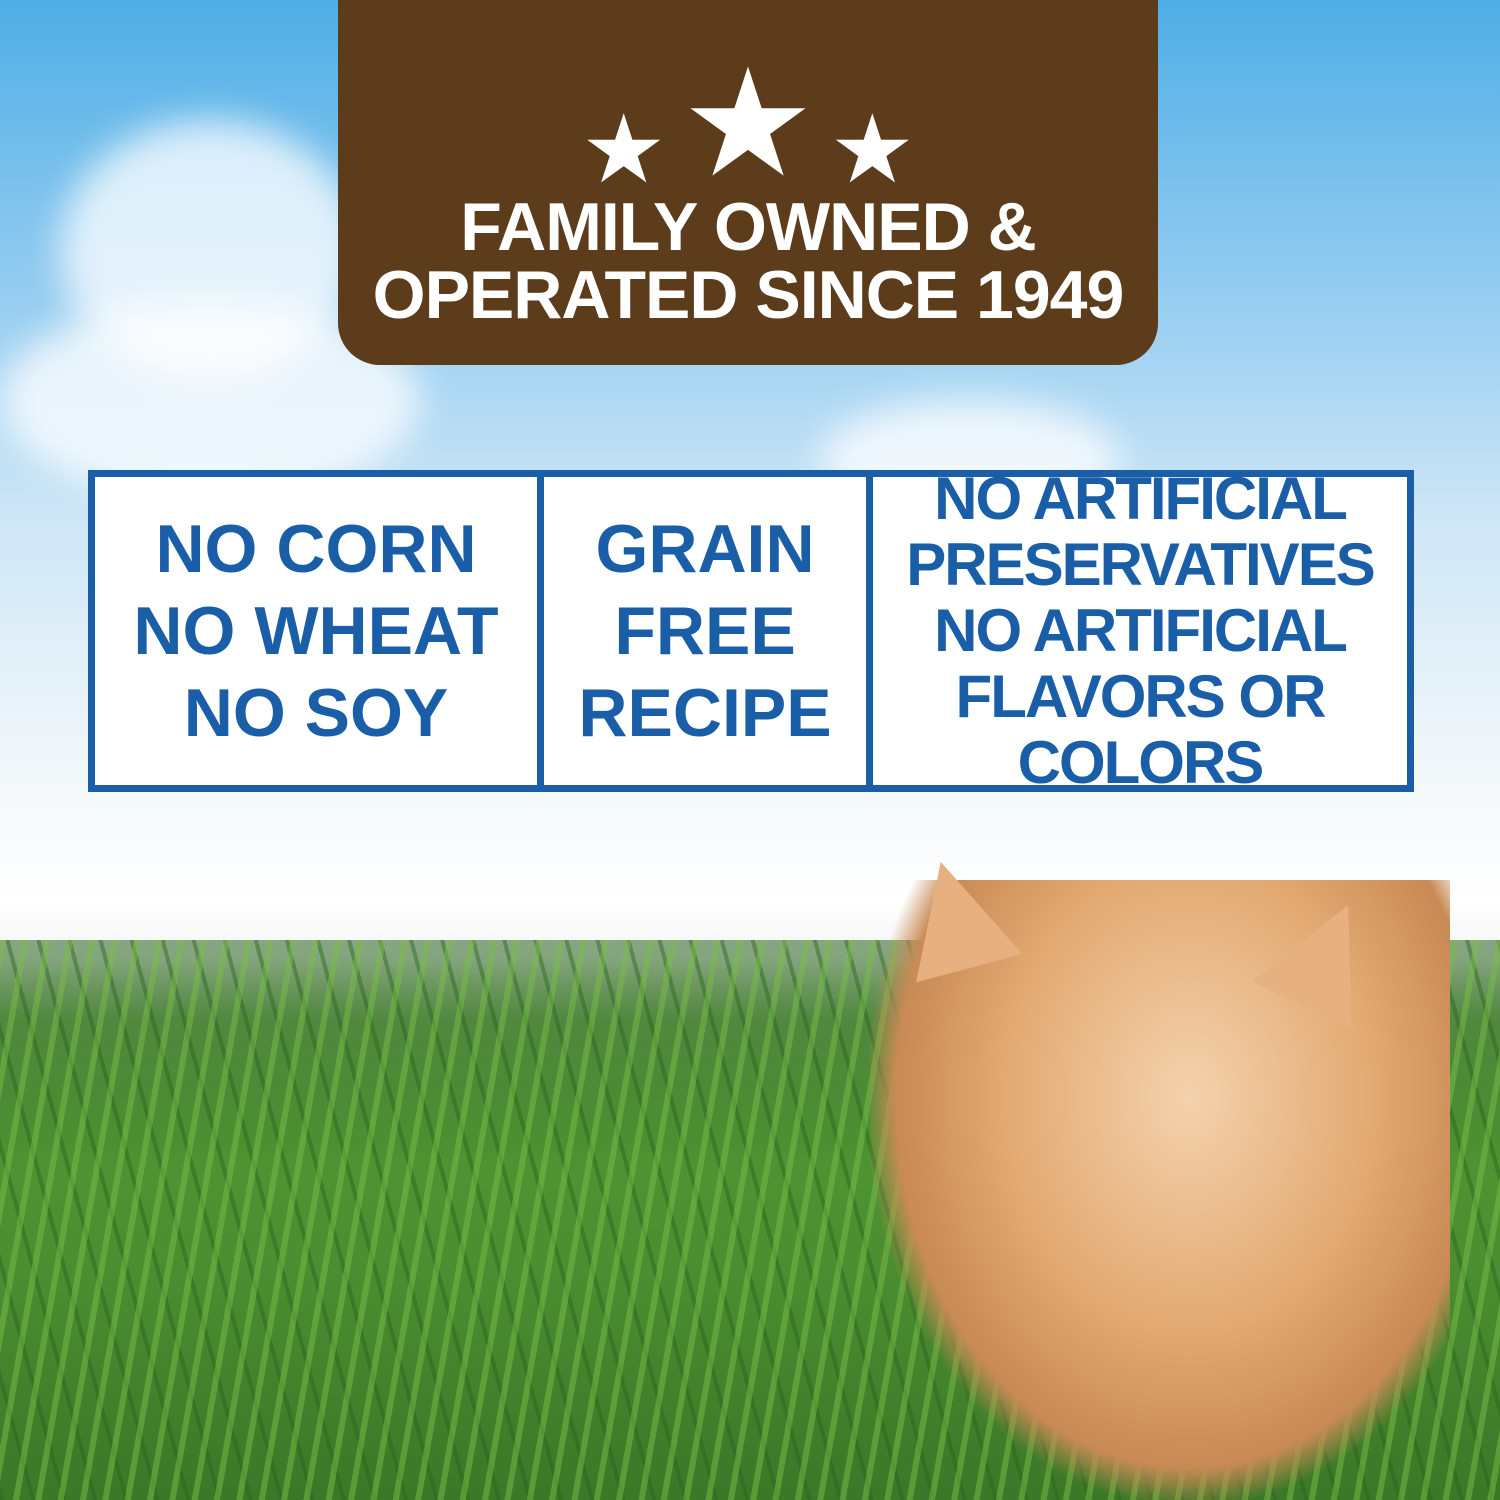  What do you see at coordinates (316, 713) in the screenshot?
I see `claim-text: NO SOY` at bounding box center [316, 713].